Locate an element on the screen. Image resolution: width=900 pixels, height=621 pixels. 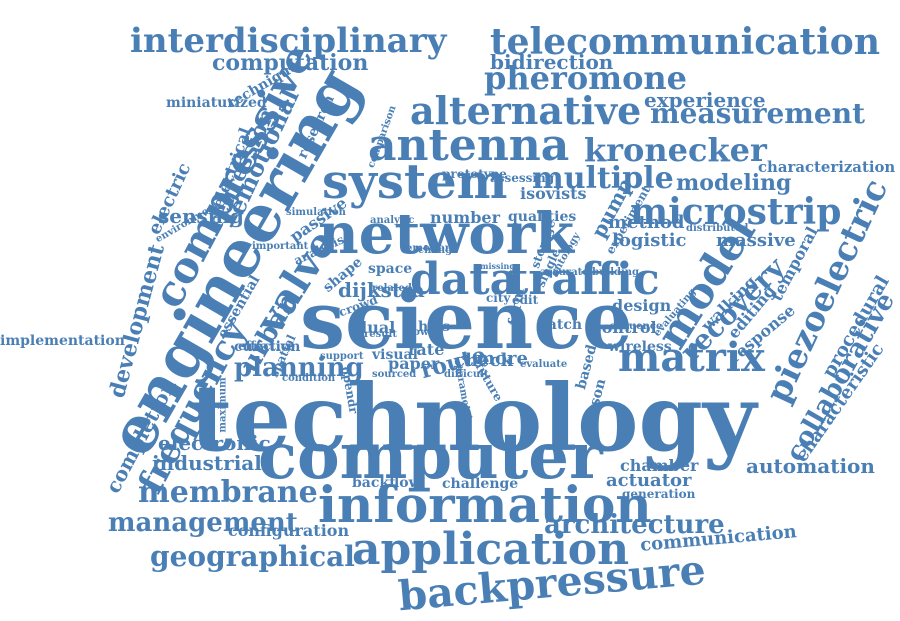
word-chamber: chamber is located at coordinates (659, 465).